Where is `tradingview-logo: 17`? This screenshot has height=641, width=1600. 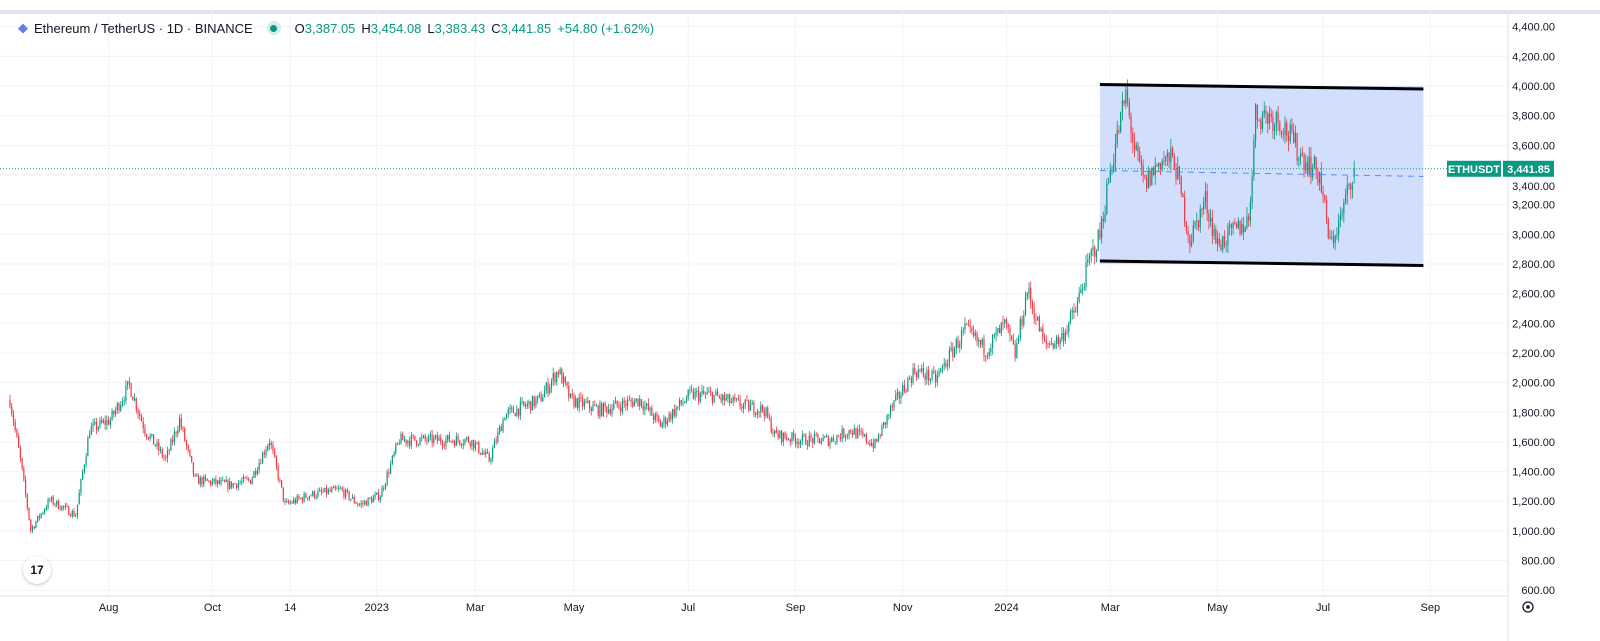 tradingview-logo: 17 is located at coordinates (37, 570).